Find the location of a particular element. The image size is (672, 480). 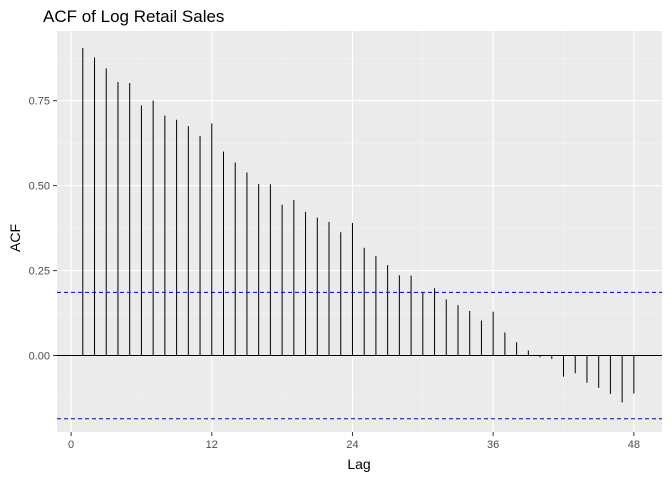

chart-title: ACF of Log Retail Sales is located at coordinates (133, 16).